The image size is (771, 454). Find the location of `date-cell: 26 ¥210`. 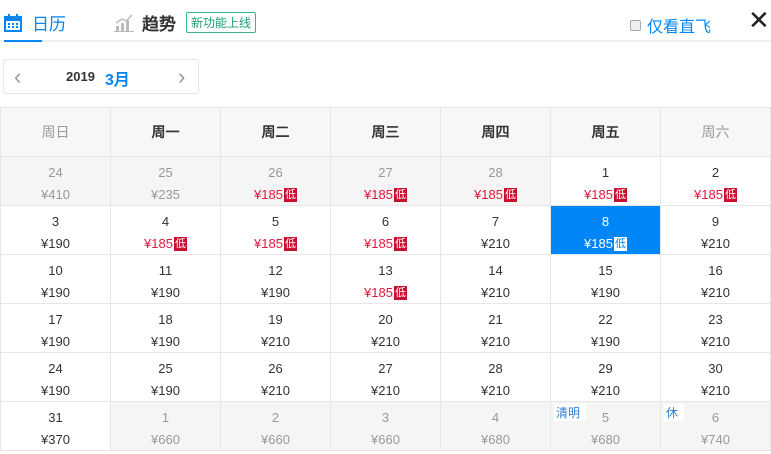

date-cell: 26 ¥210 is located at coordinates (275, 377).